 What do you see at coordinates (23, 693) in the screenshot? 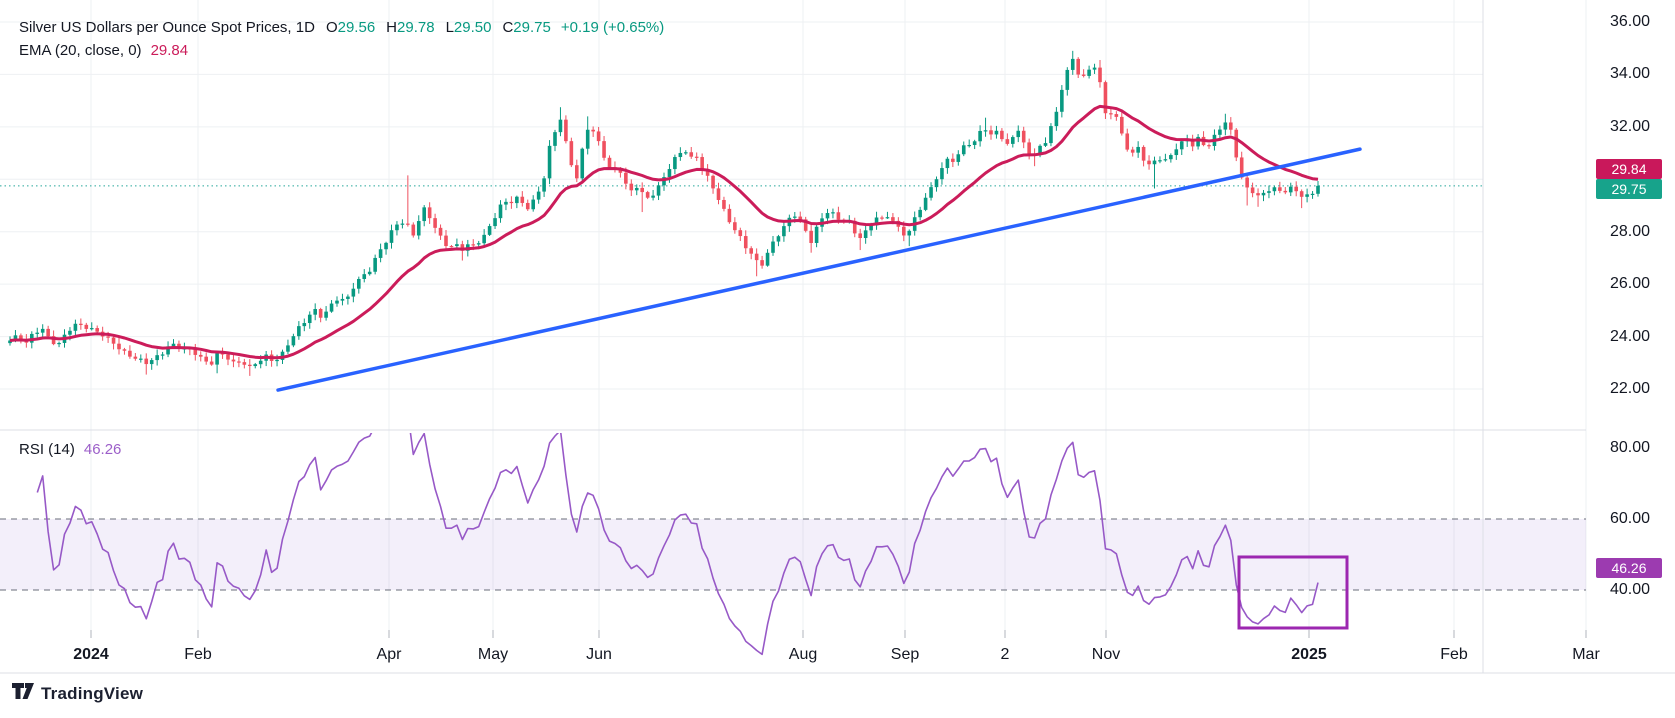
I see `tradingview-logo-icon` at bounding box center [23, 693].